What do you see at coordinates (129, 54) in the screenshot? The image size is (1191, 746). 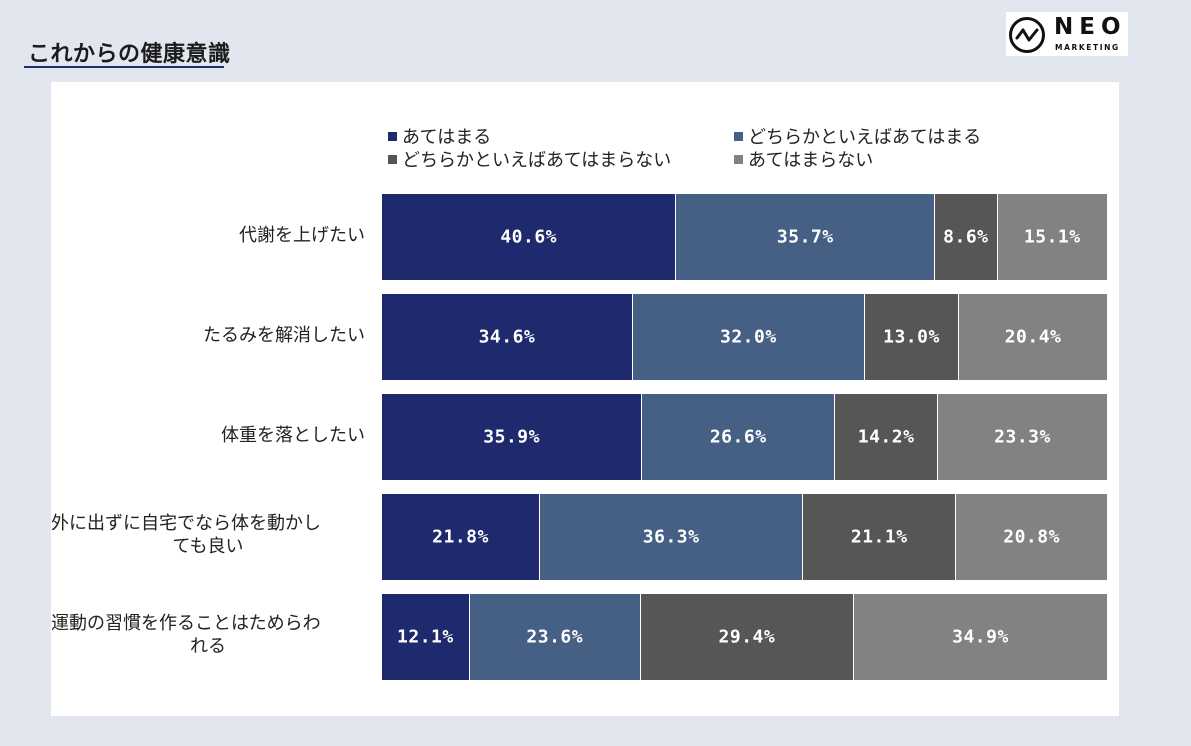 I see `page-title: これからの健康意識` at bounding box center [129, 54].